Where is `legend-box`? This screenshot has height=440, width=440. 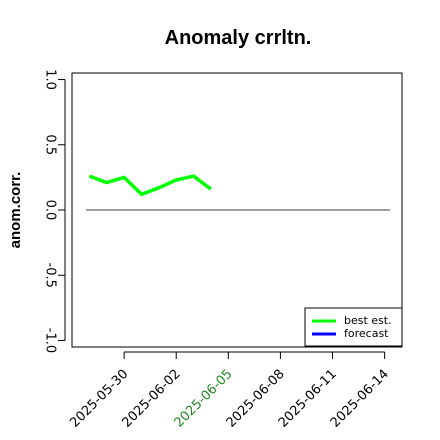
legend-box is located at coordinates (353, 327).